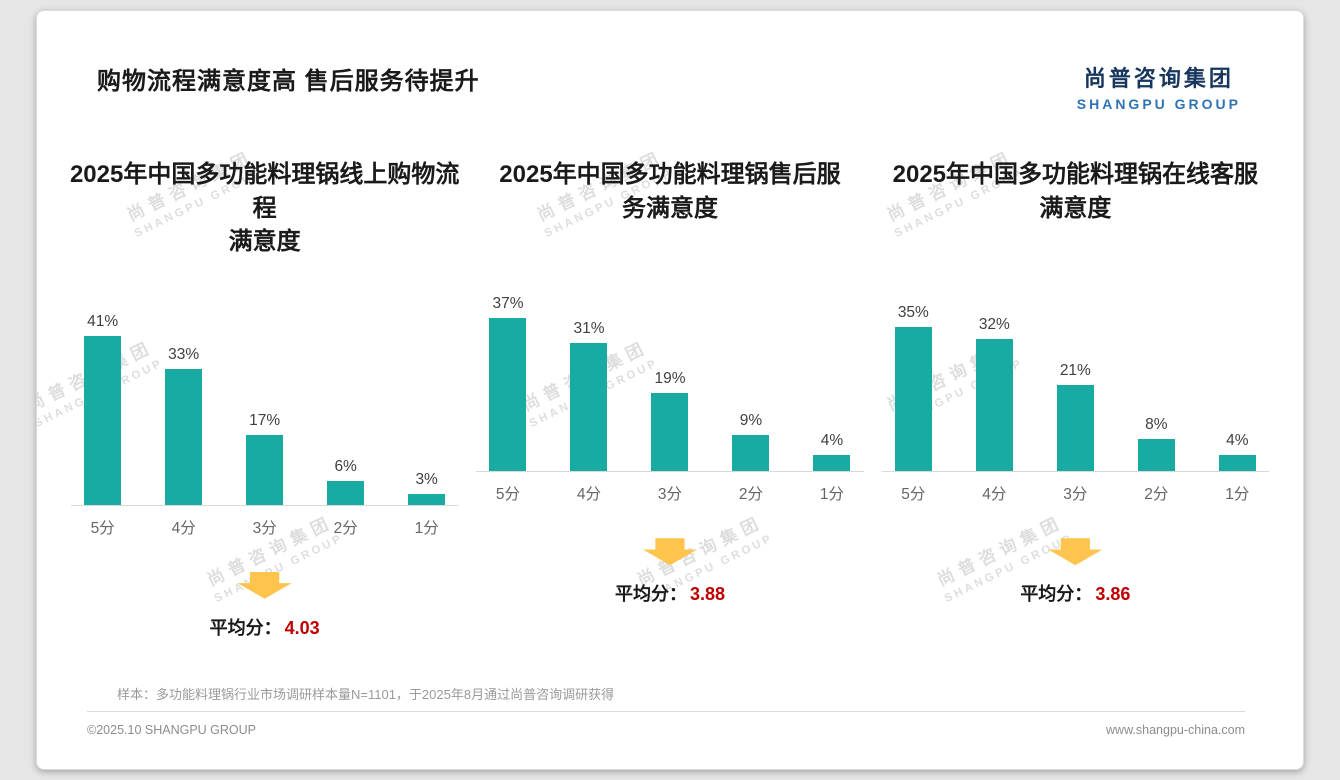 This screenshot has width=1340, height=780. What do you see at coordinates (670, 191) in the screenshot?
I see `chart-title: 2025年中国多功能料理锅售后服 务满意度` at bounding box center [670, 191].